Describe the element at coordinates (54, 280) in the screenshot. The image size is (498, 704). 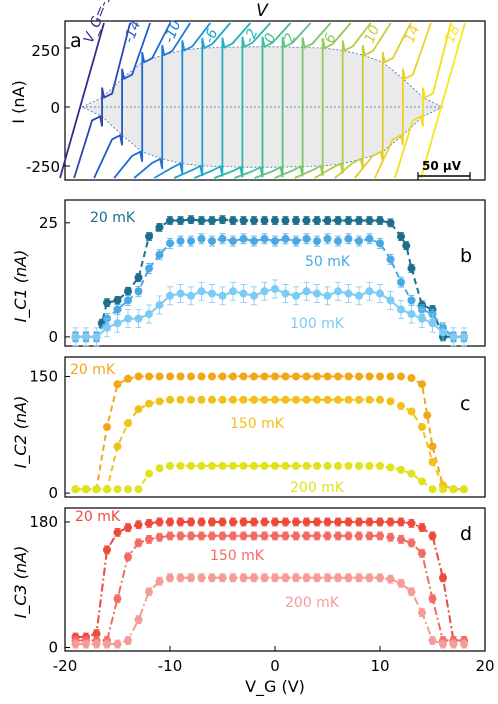
I see `panel-b-yticks: 25 0` at that location.